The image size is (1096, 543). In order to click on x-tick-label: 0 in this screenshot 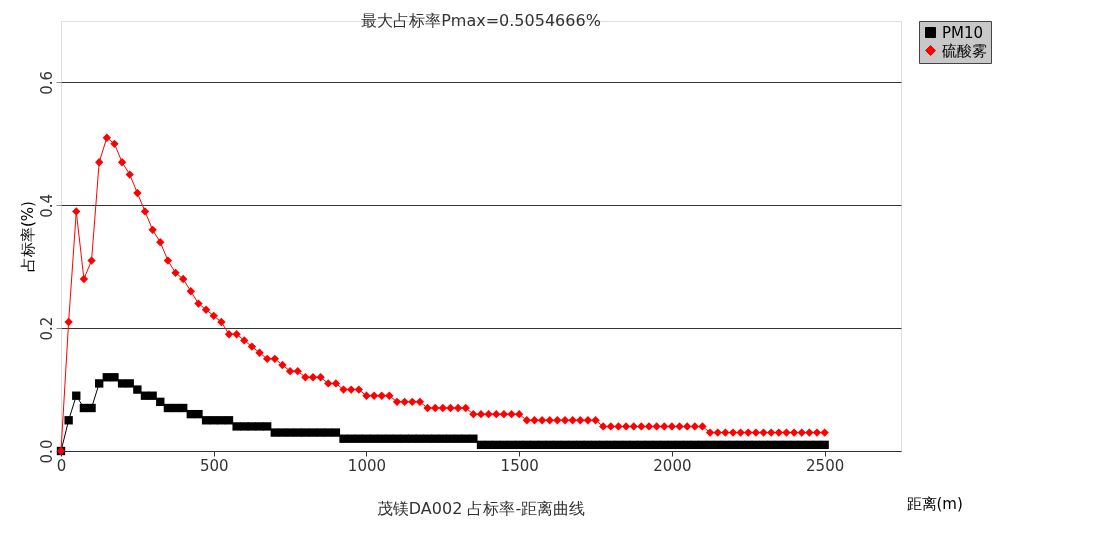, I will do `click(61, 465)`.